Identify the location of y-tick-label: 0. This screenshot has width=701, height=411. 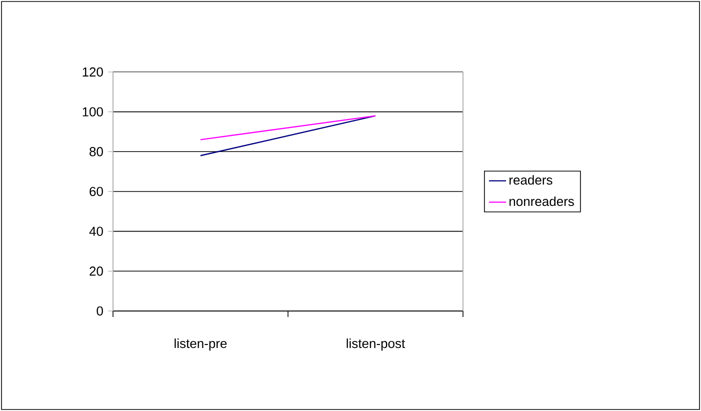
(99, 311).